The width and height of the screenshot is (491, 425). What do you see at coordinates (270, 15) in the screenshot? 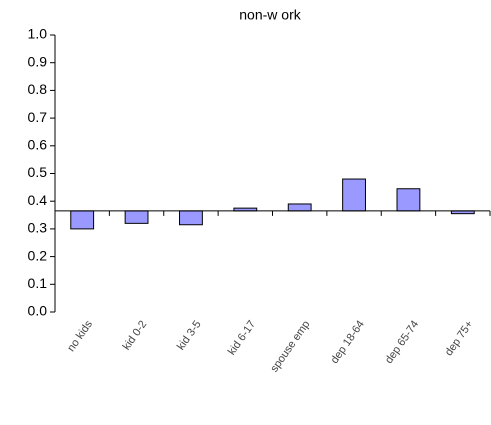
I see `chart-title: non-w ork` at bounding box center [270, 15].